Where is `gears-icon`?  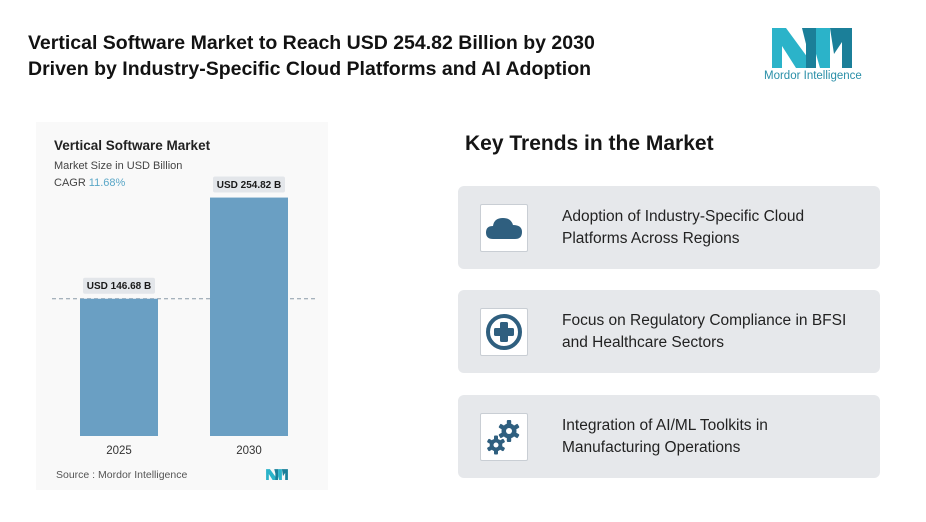
gears-icon is located at coordinates (503, 437).